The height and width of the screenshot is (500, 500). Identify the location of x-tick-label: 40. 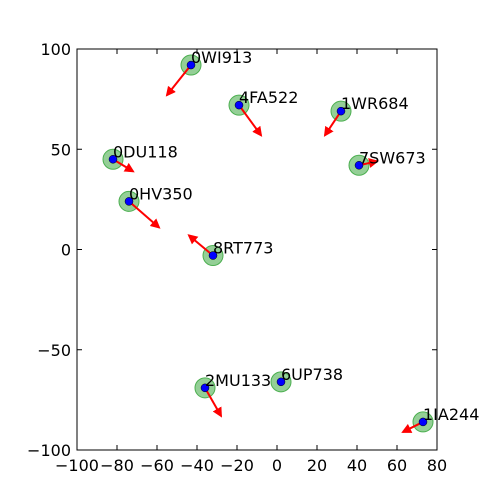
(357, 465).